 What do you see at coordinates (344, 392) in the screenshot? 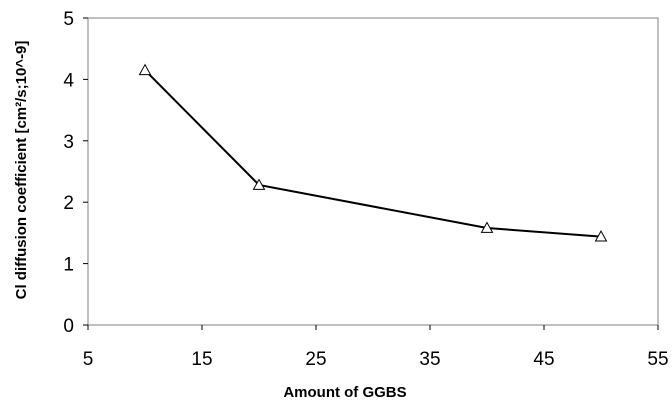
I see `x-axis-title: Amount of GGBS` at bounding box center [344, 392].